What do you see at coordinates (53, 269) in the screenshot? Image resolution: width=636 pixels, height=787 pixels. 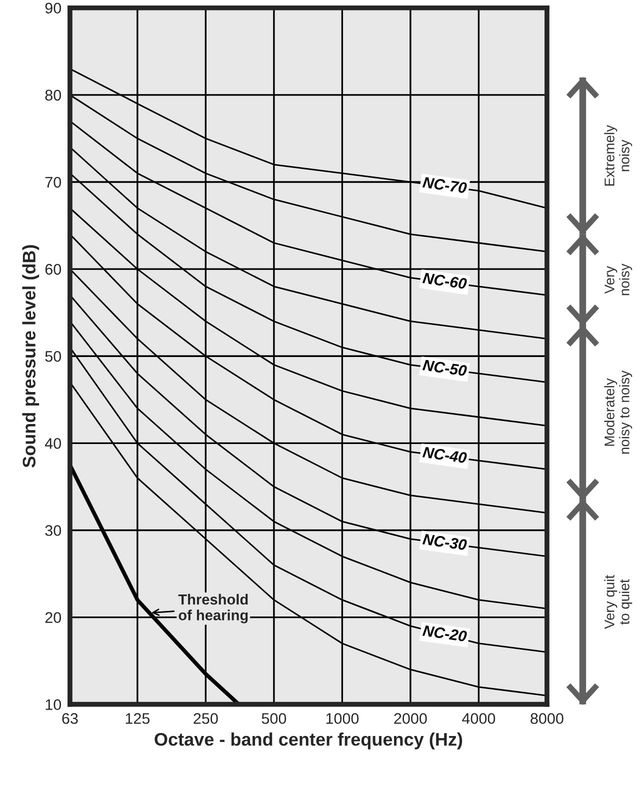 I see `y-tick-label: 60` at bounding box center [53, 269].